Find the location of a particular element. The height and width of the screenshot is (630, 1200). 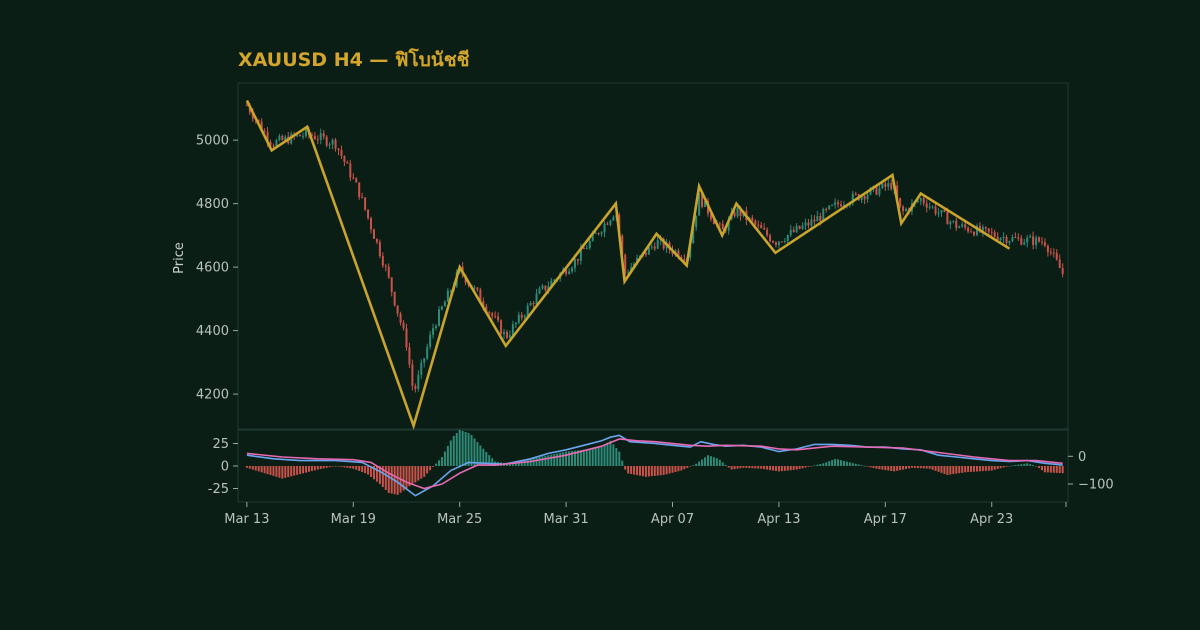

x-tick-label: Apr 13 is located at coordinates (778, 519).